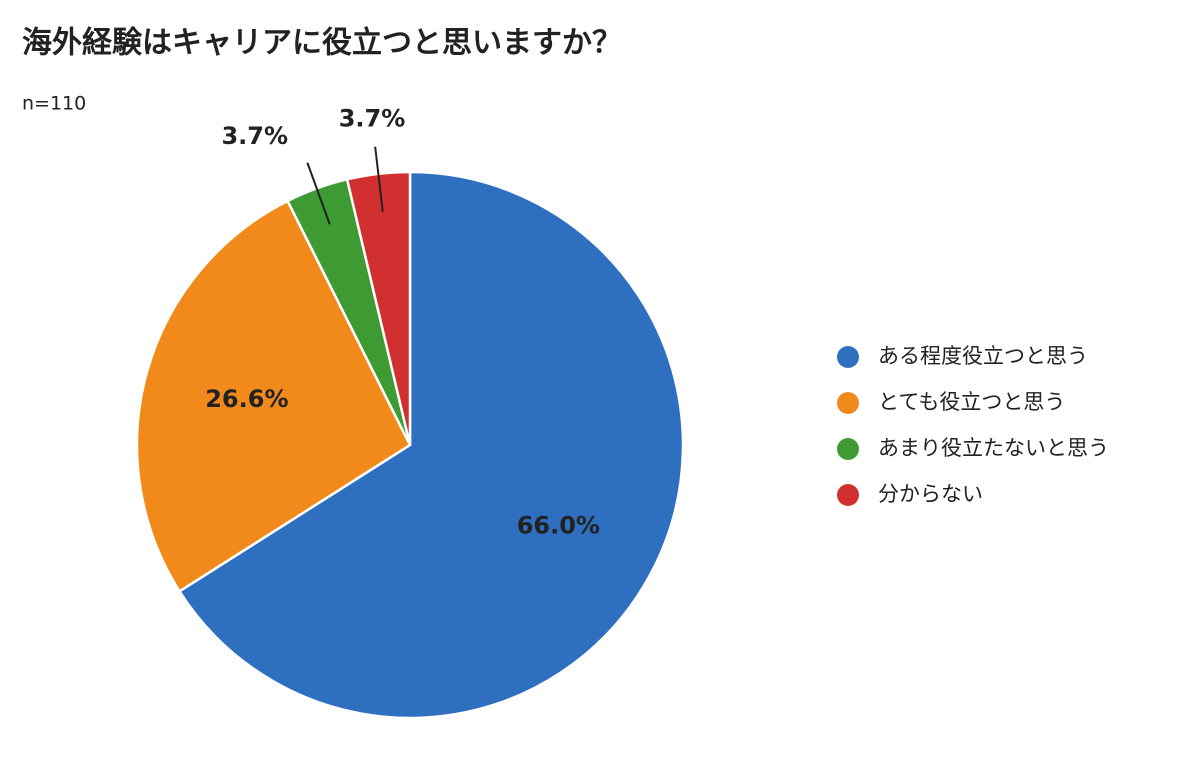  I want to click on legend-label: とても役立つと思う, so click(971, 402).